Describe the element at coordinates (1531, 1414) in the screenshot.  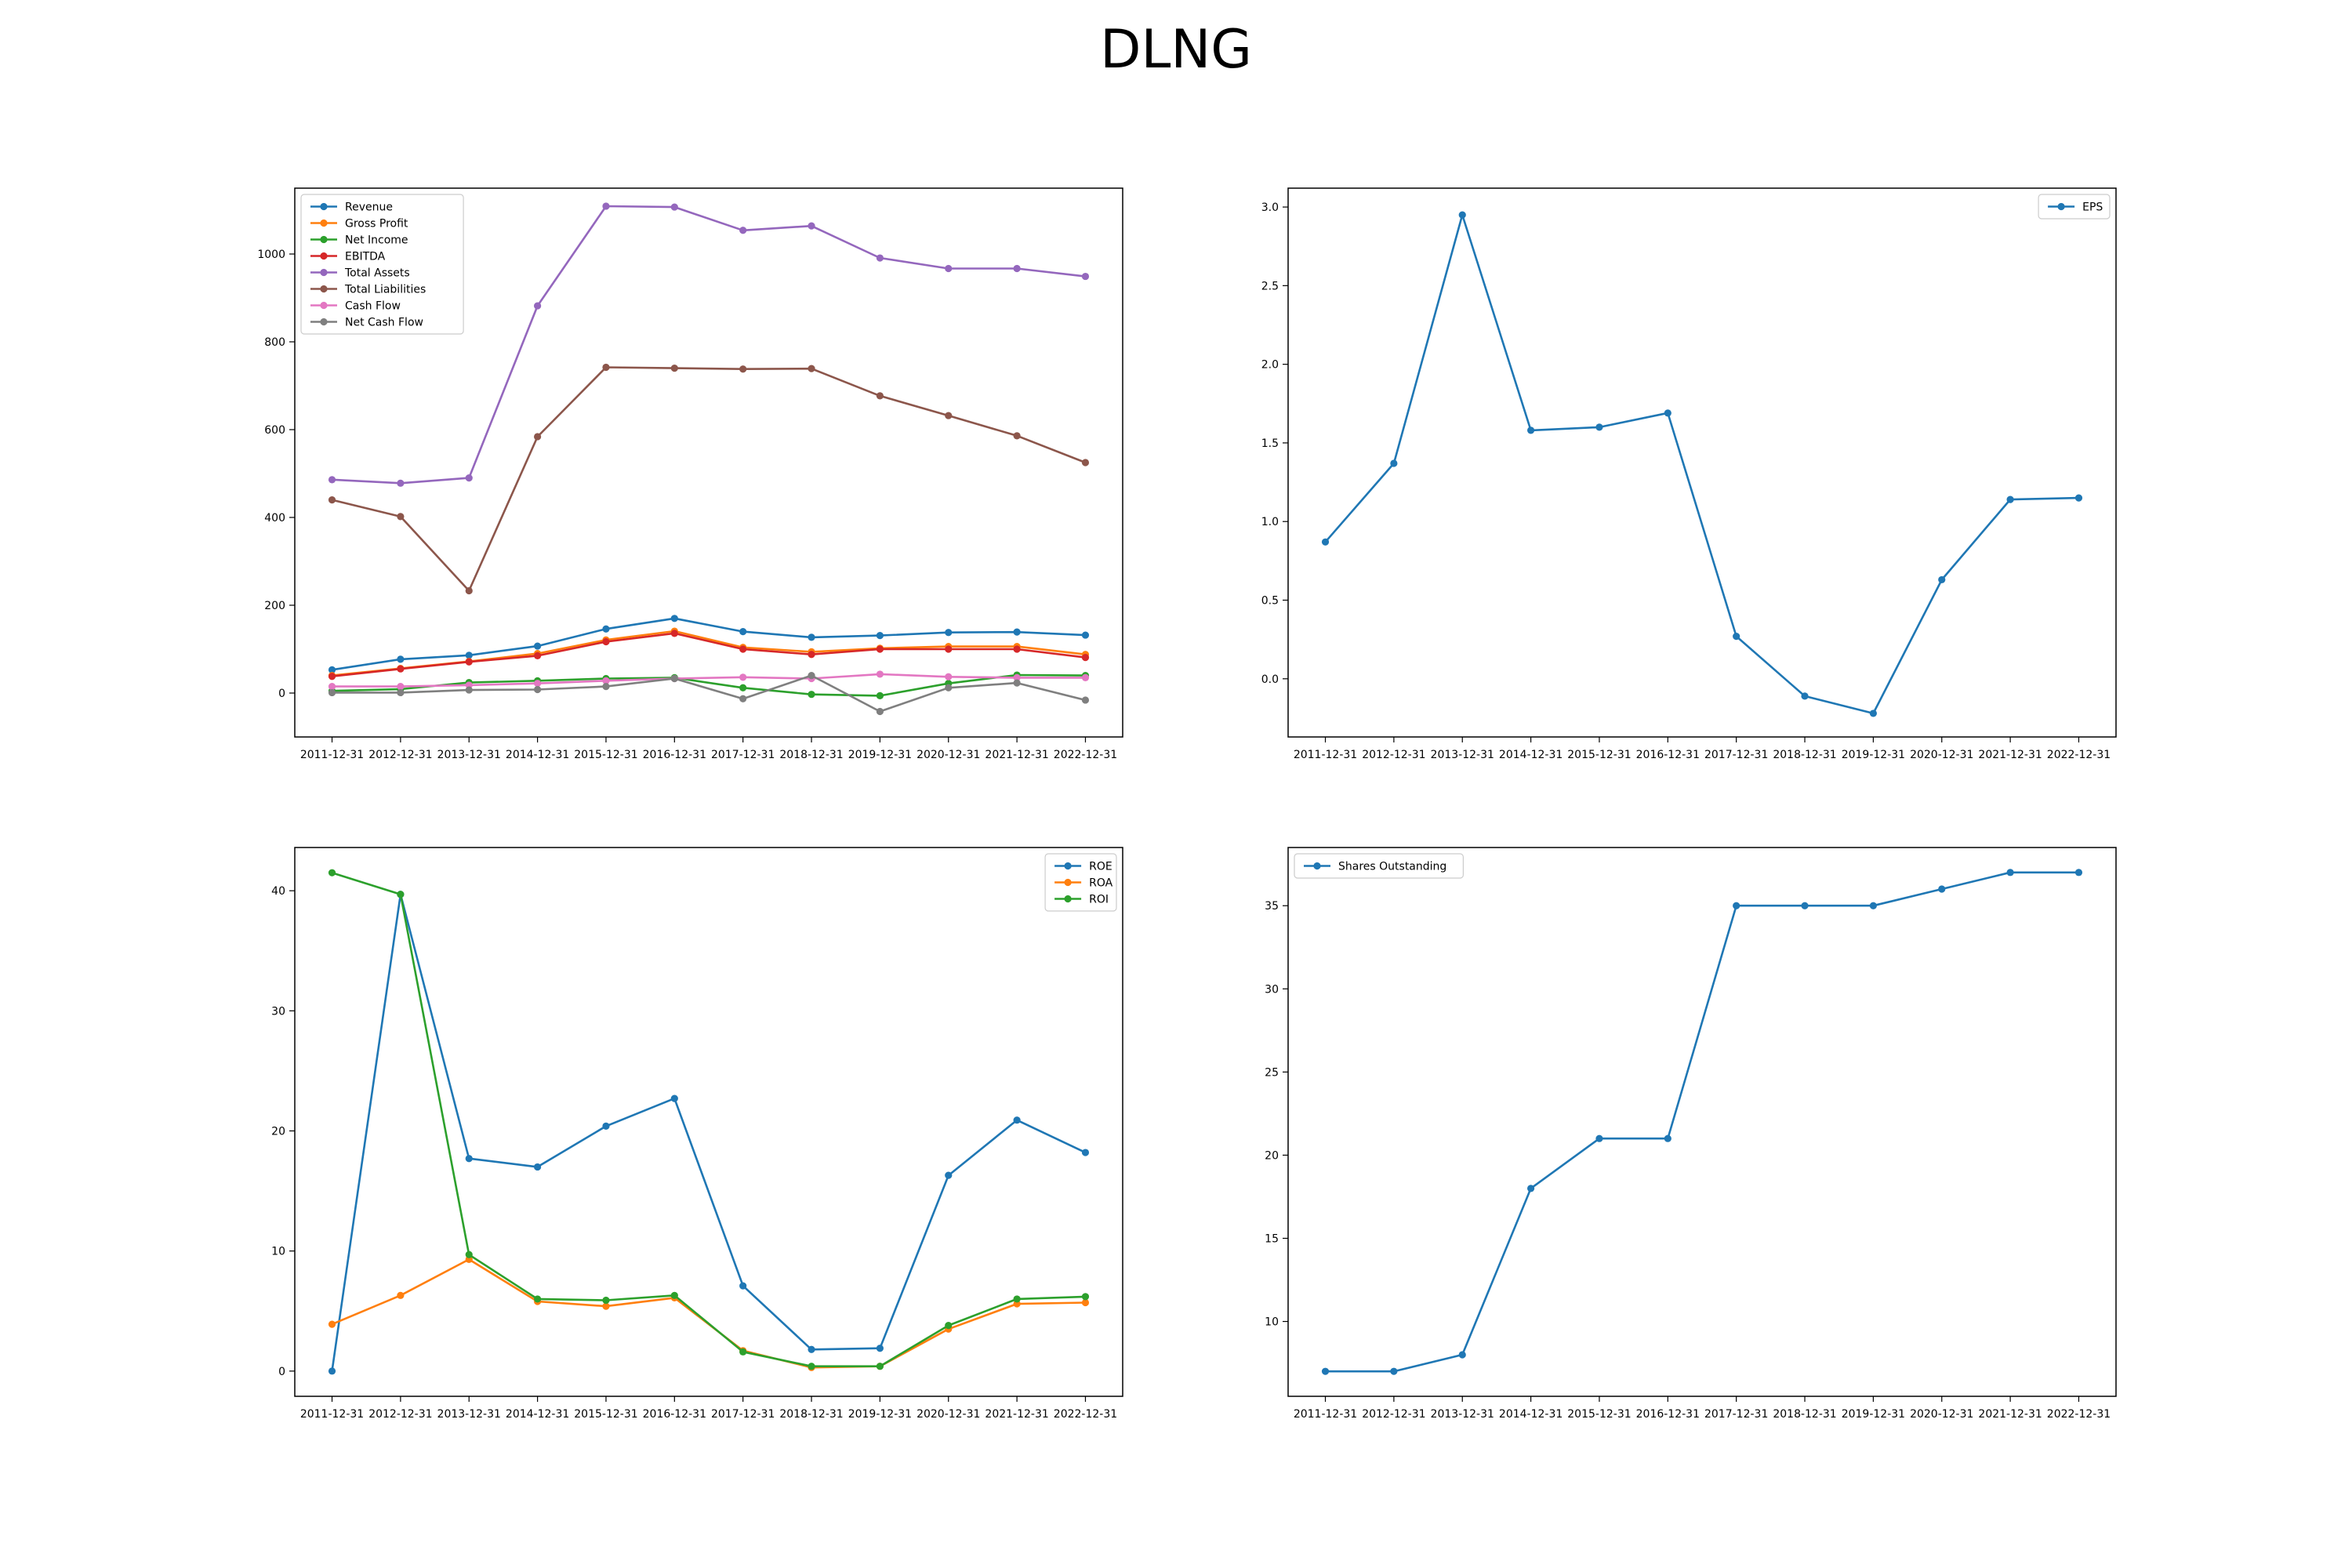
I see `x-tick-label: 2014-12-31` at that location.